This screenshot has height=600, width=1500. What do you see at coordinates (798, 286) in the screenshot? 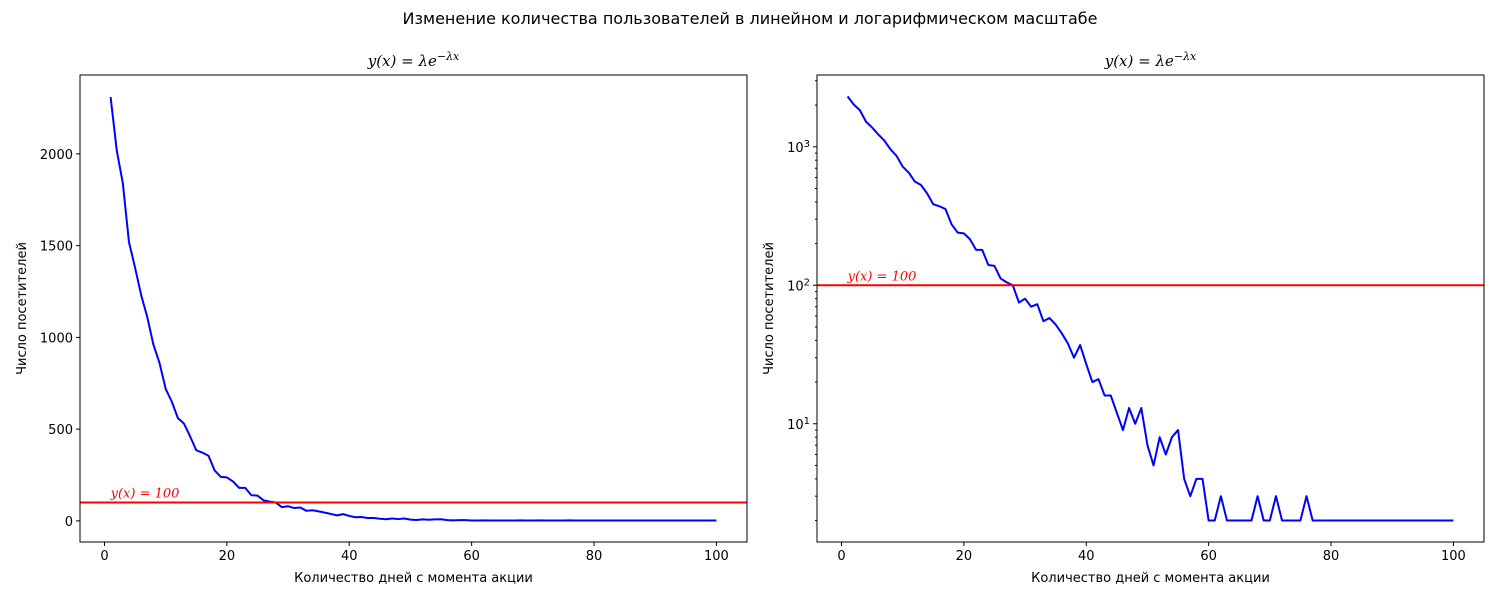
I see `log-y-tick-label: 10²` at bounding box center [798, 286].